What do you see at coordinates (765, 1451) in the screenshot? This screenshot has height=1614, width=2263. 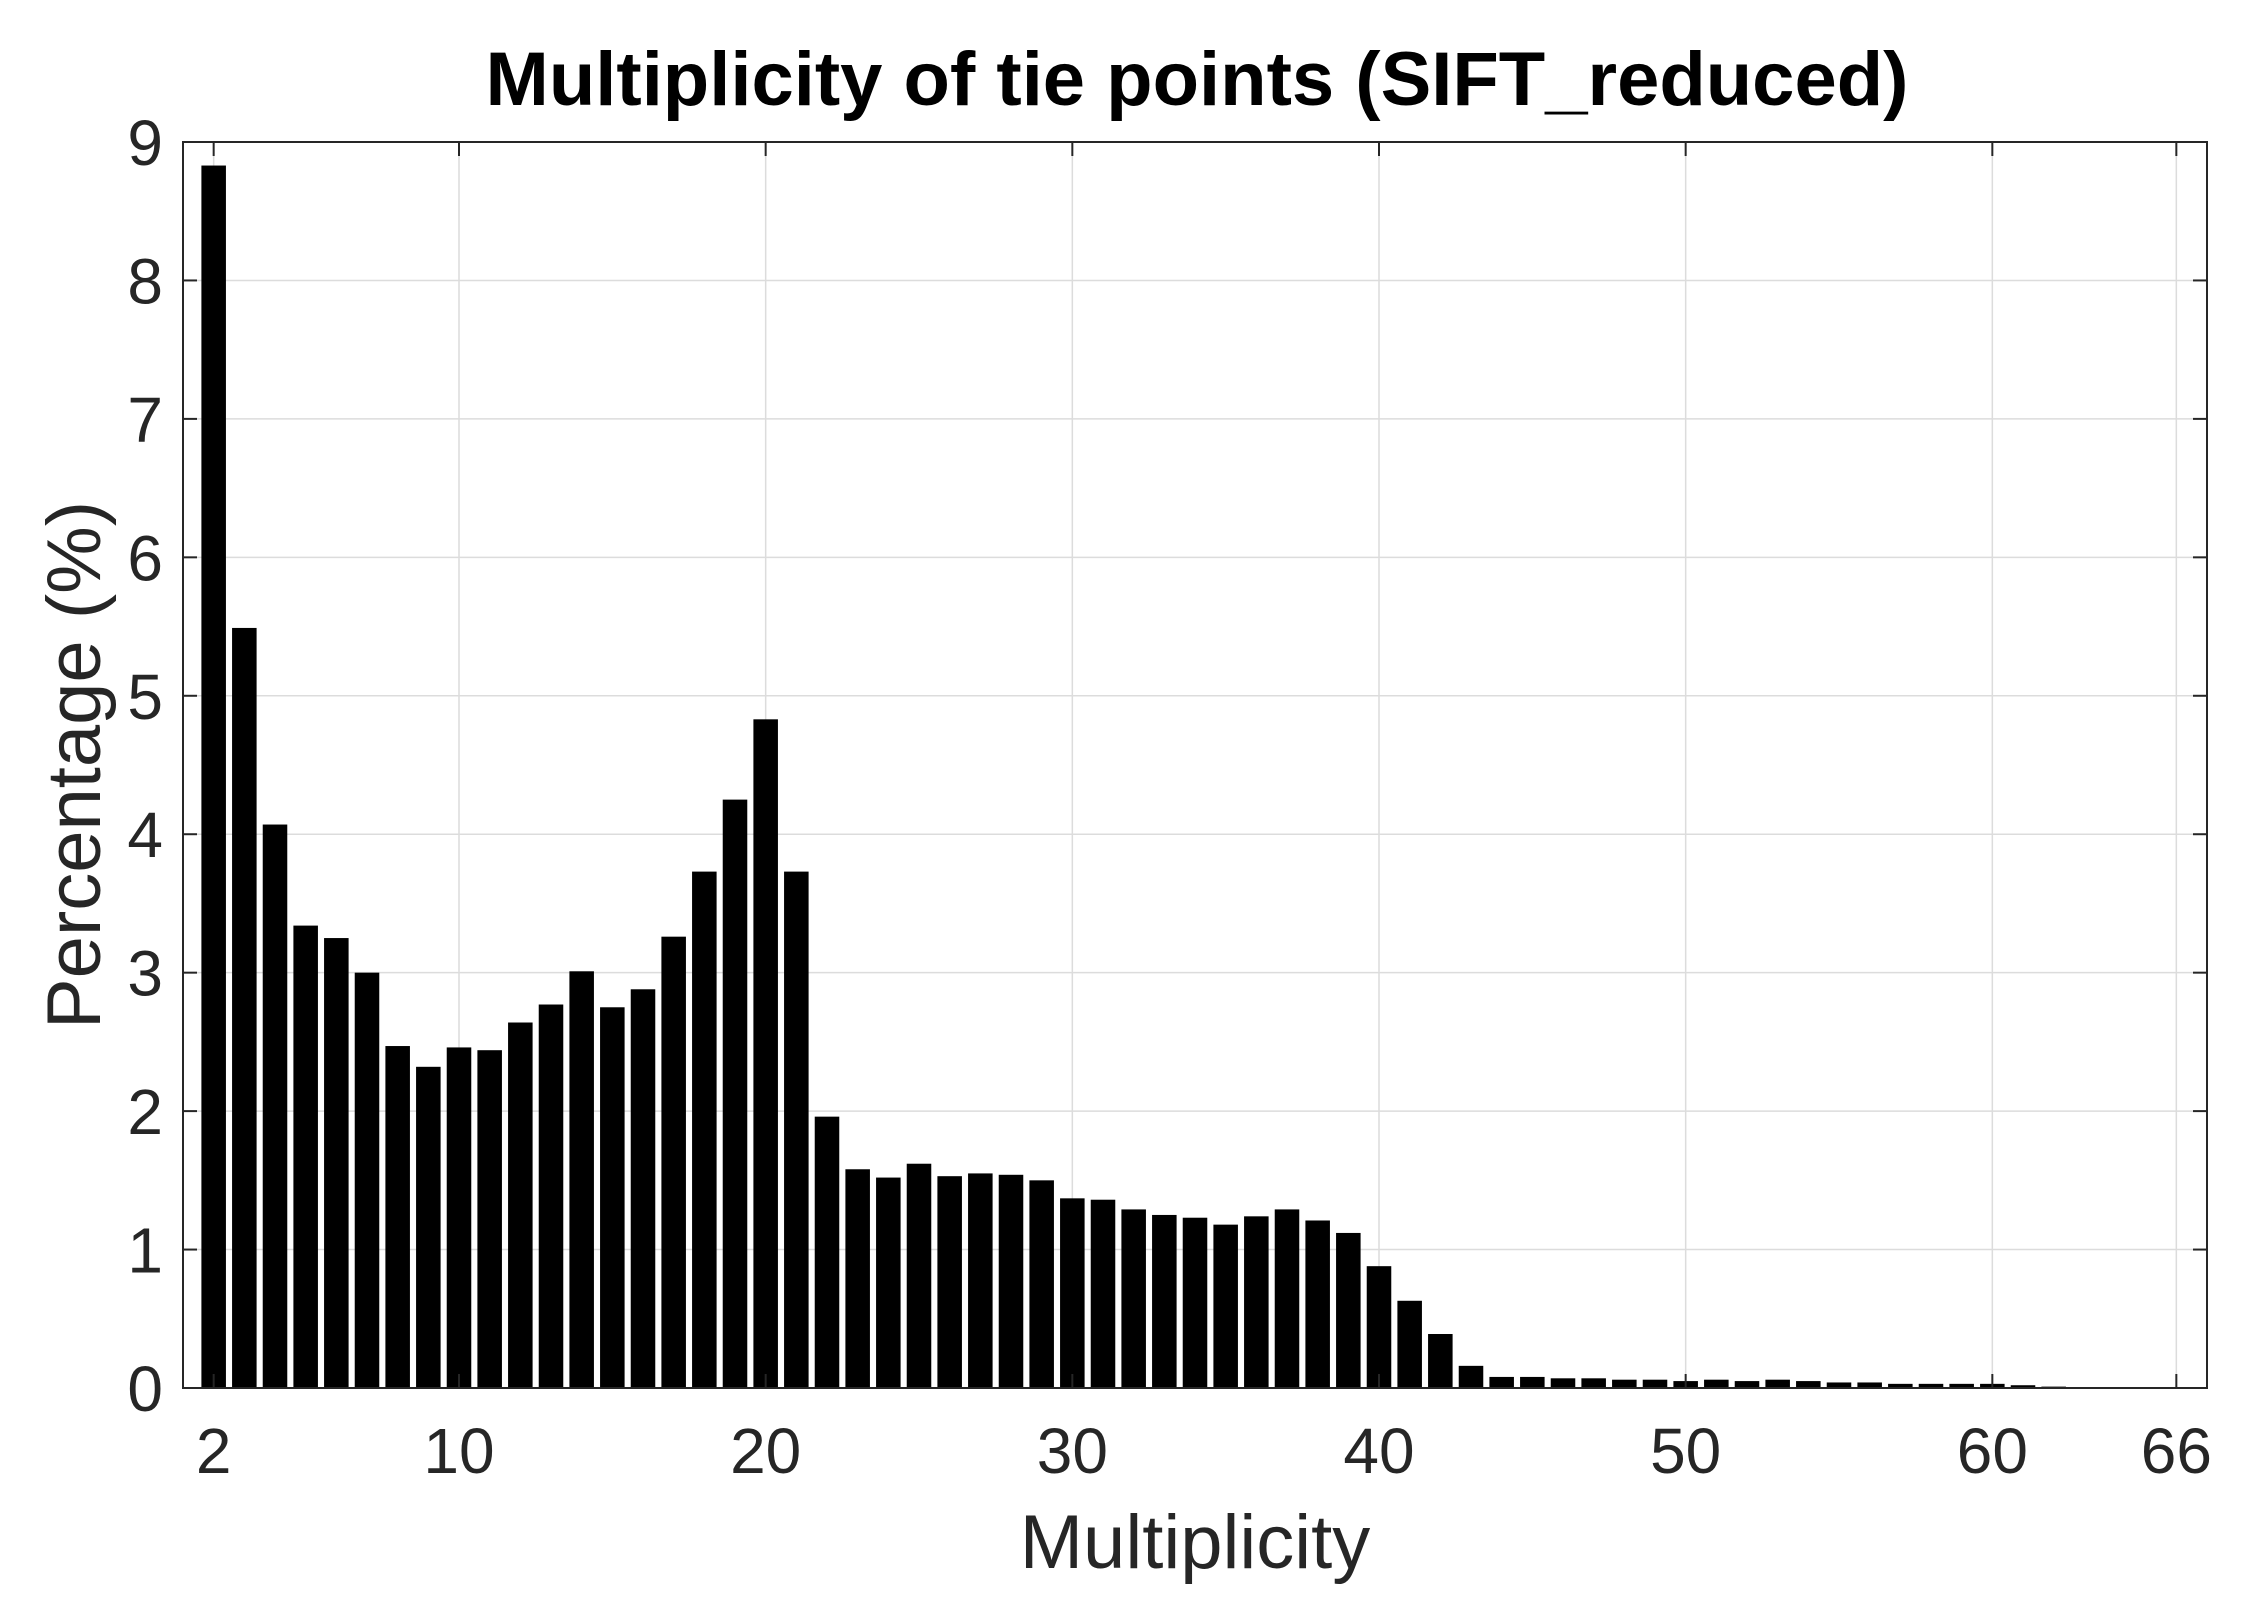 I see `x-tick-label: 20` at bounding box center [765, 1451].